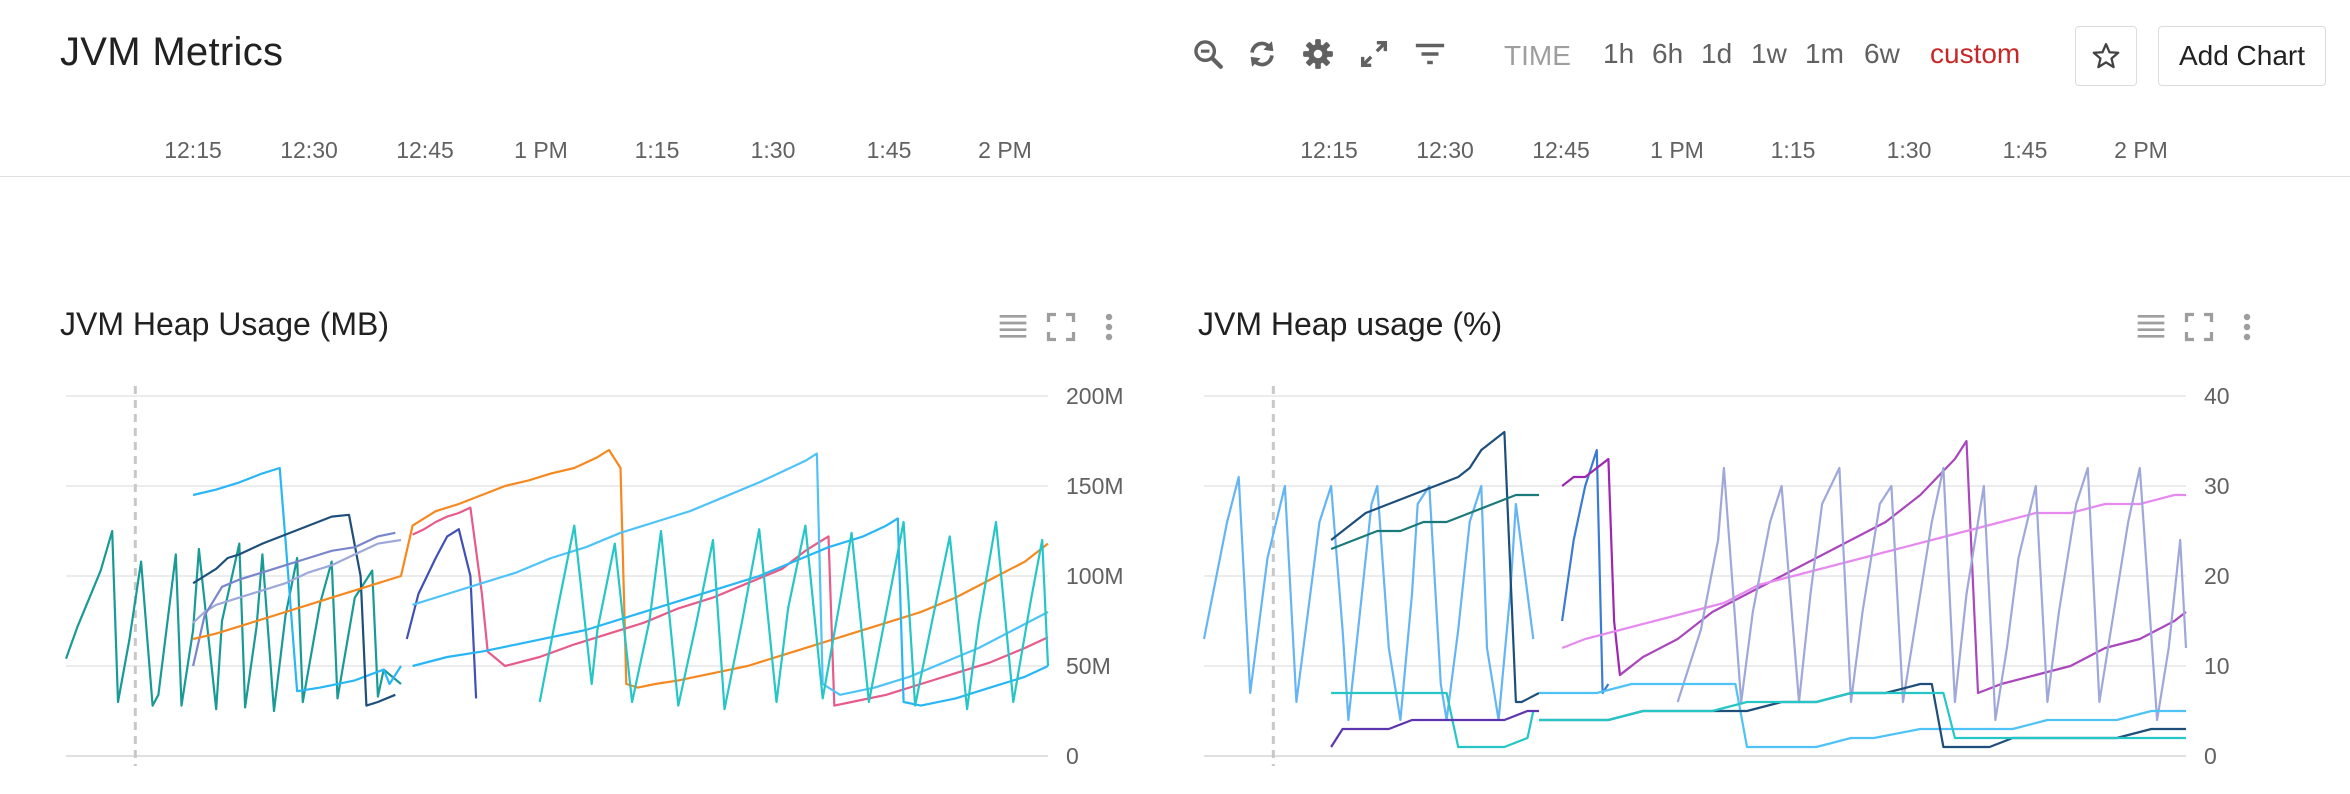 This screenshot has height=794, width=2350. What do you see at coordinates (1262, 54) in the screenshot?
I see `refresh-icon` at bounding box center [1262, 54].